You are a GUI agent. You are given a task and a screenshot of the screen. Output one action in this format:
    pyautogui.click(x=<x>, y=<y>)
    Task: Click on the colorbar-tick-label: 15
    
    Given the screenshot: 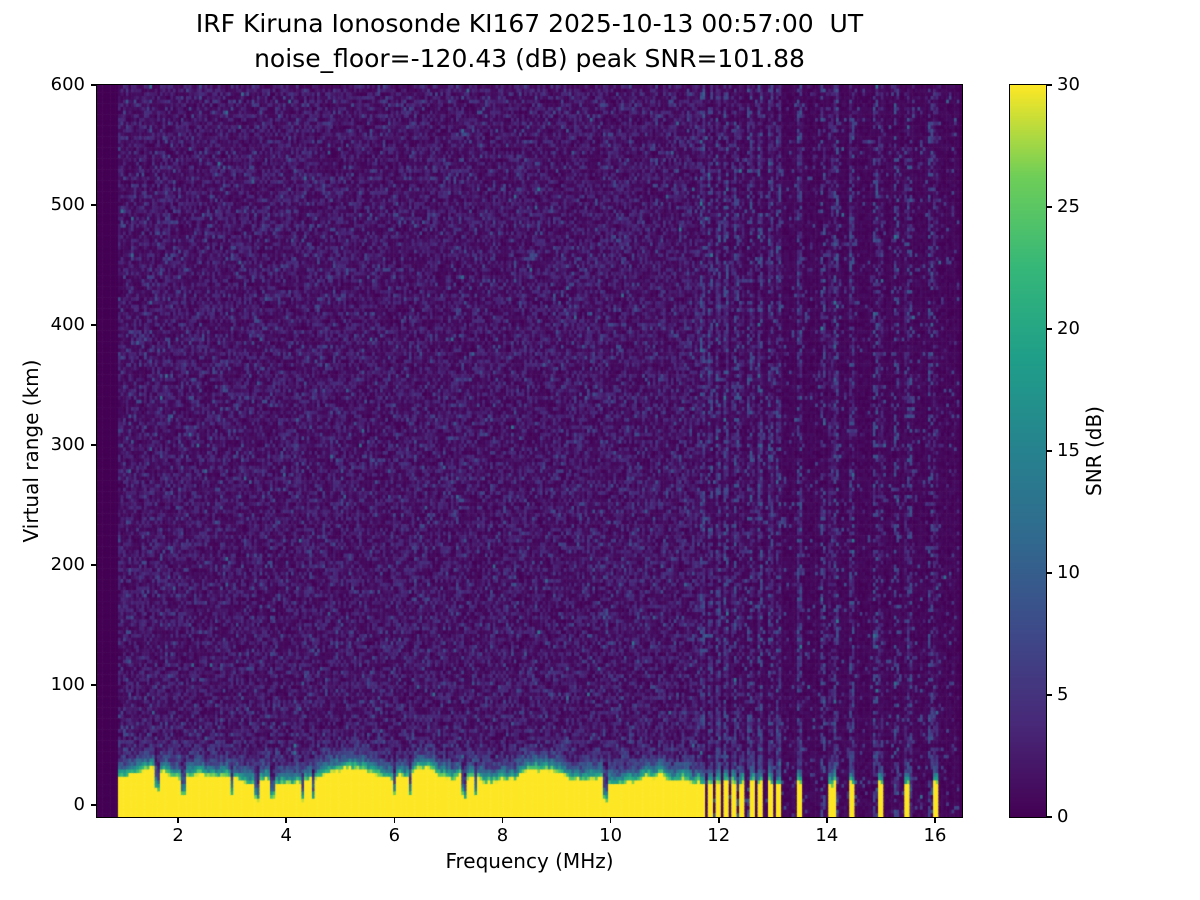 What is the action you would take?
    pyautogui.click(x=1068, y=450)
    